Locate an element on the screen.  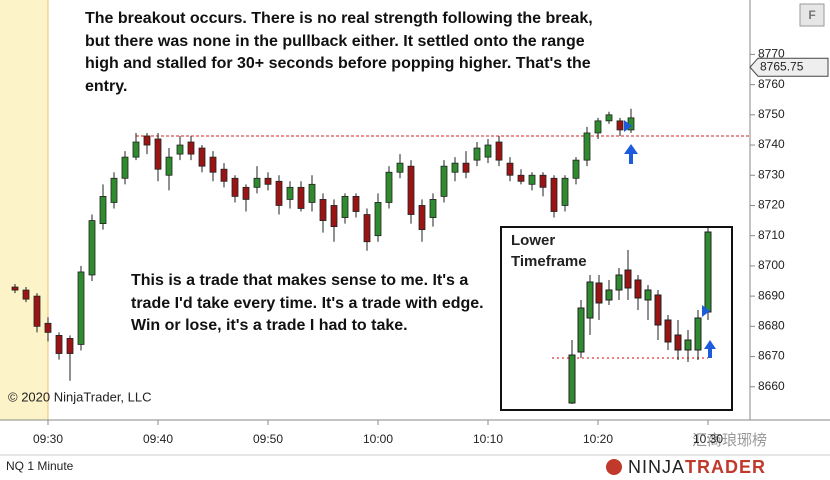
entry-marker is located at coordinates (628, 126).